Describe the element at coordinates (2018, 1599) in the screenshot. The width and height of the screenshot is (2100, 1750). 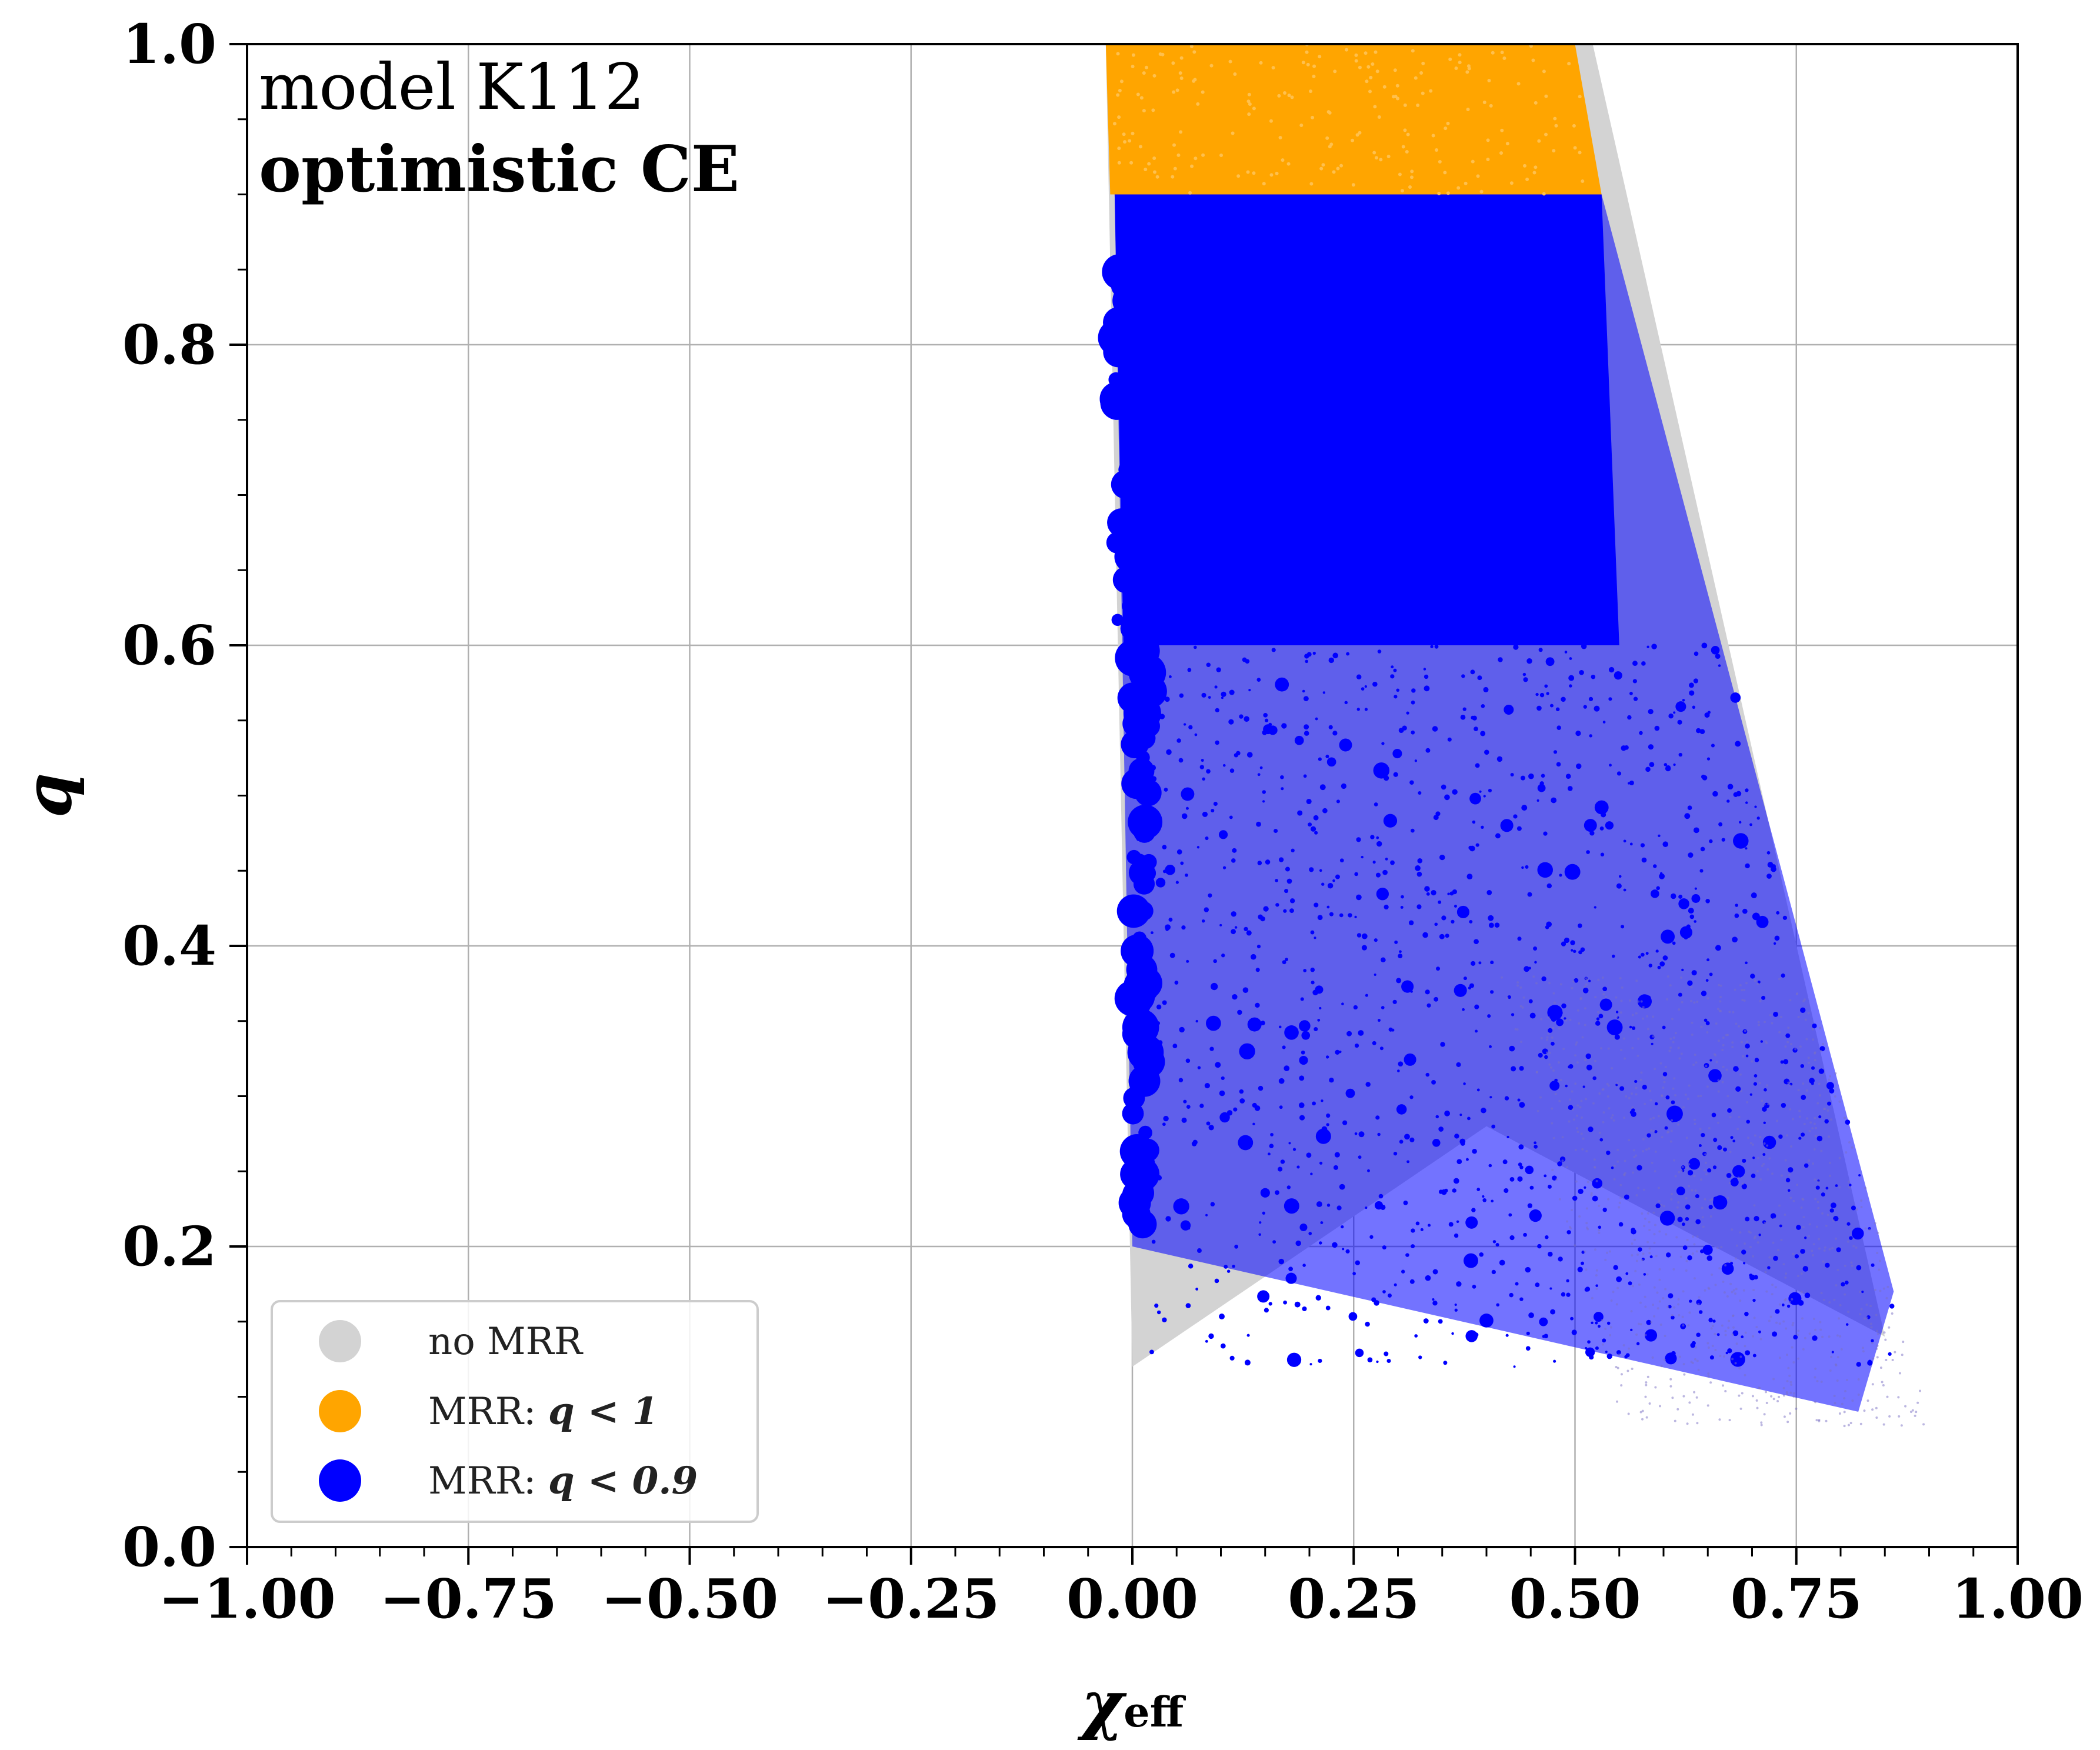
I see `x-tick-label-8: 1.00` at that location.